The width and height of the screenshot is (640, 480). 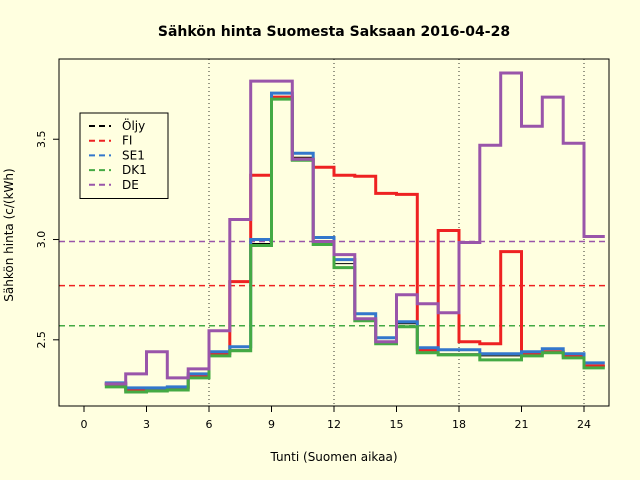 What do you see at coordinates (41, 340) in the screenshot?
I see `y-tick-label: 2.5` at bounding box center [41, 340].